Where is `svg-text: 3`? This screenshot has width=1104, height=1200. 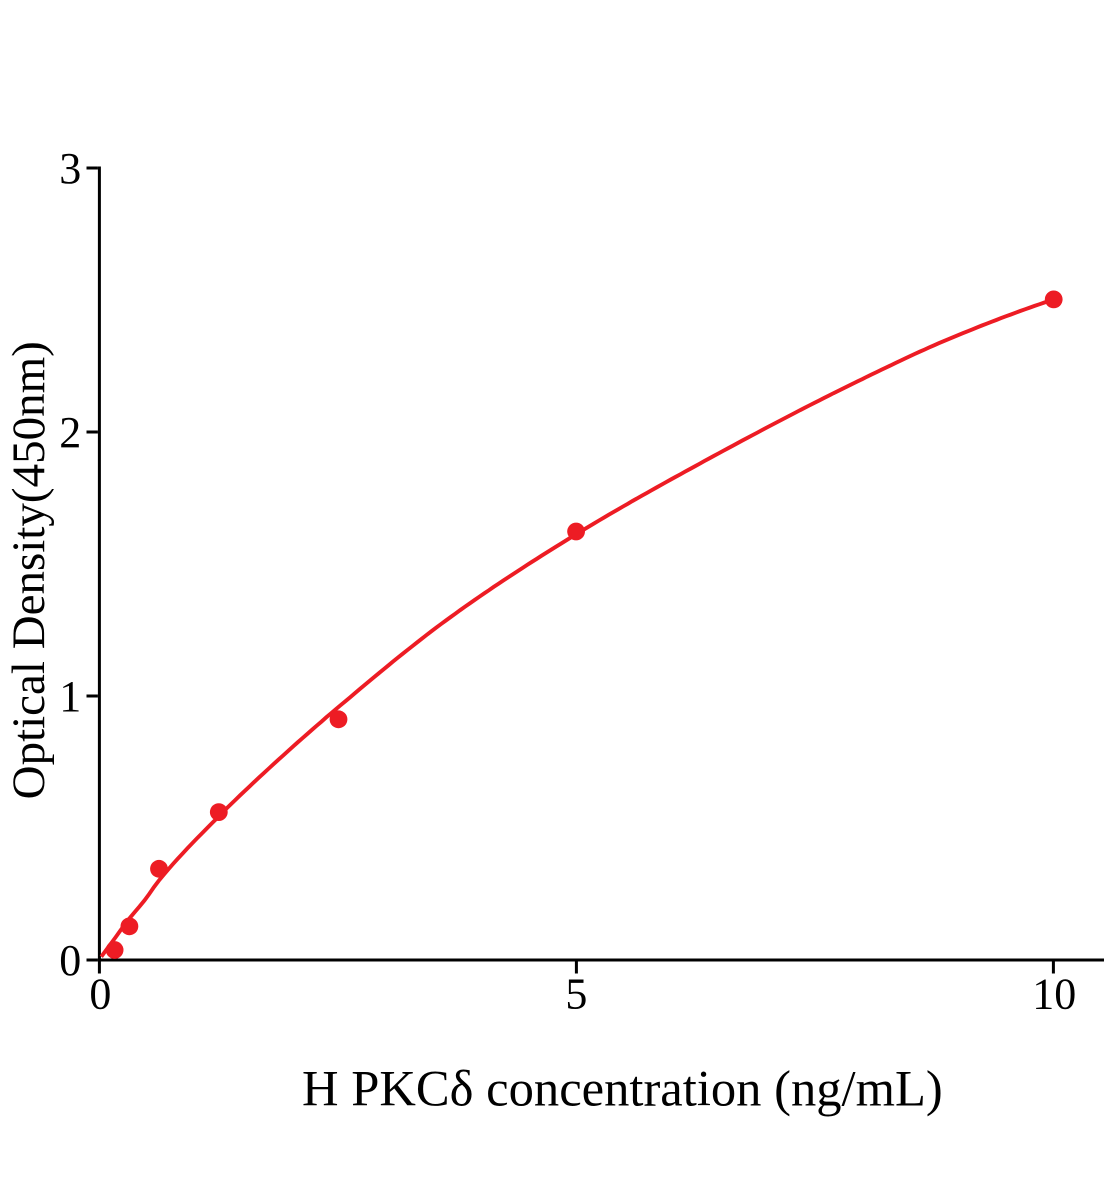 svg-text: 3 is located at coordinates (70, 168).